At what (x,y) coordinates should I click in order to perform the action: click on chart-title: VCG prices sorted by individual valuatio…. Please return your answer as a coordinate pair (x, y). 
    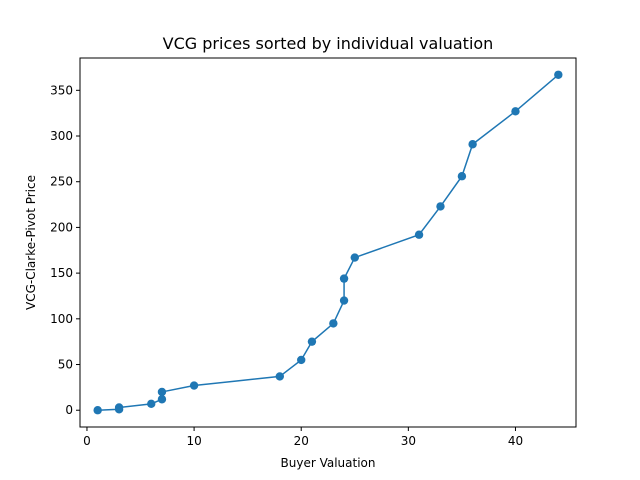
    Looking at the image, I should click on (328, 43).